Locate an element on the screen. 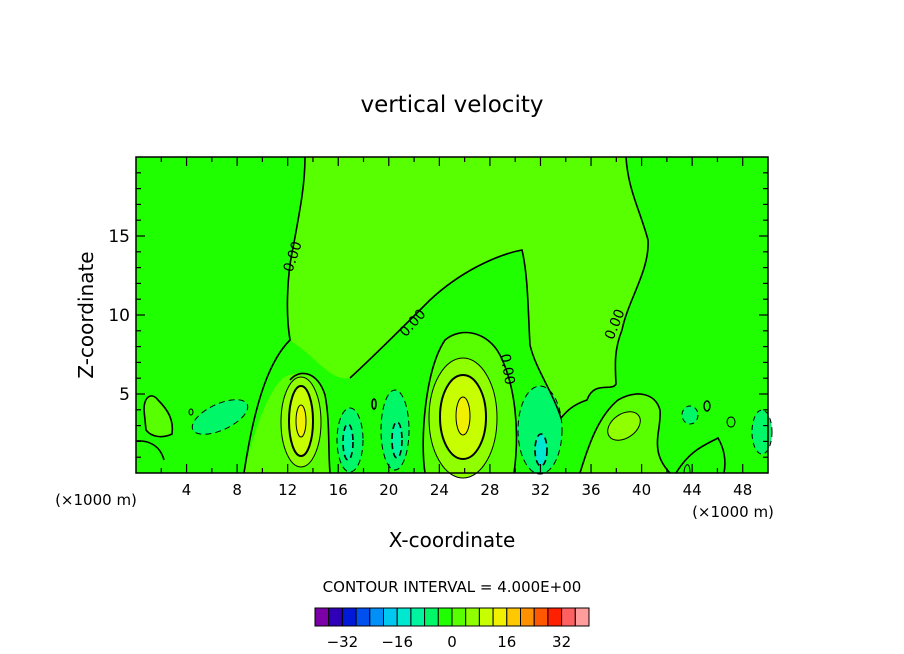 This screenshot has width=904, height=654. chart-title: vertical velocity is located at coordinates (452, 105).